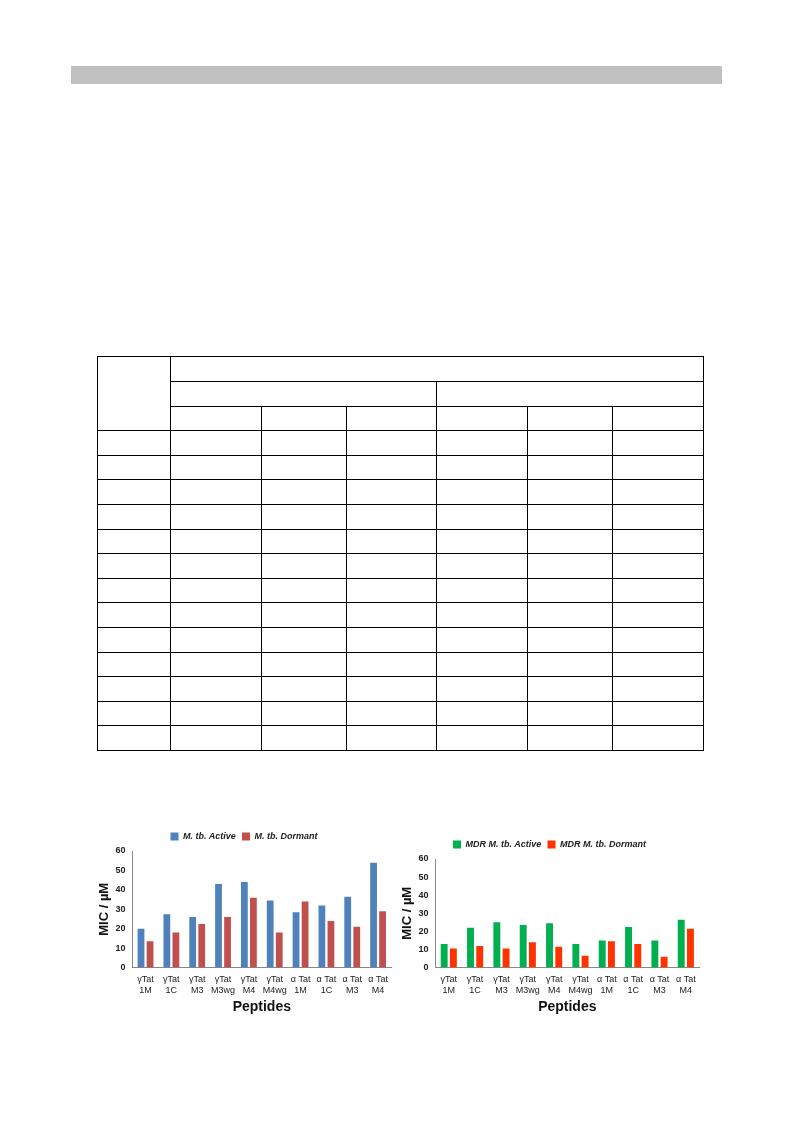  Describe the element at coordinates (603, 843) in the screenshot. I see `legend-label: MDR M. tb. Dormant` at that location.